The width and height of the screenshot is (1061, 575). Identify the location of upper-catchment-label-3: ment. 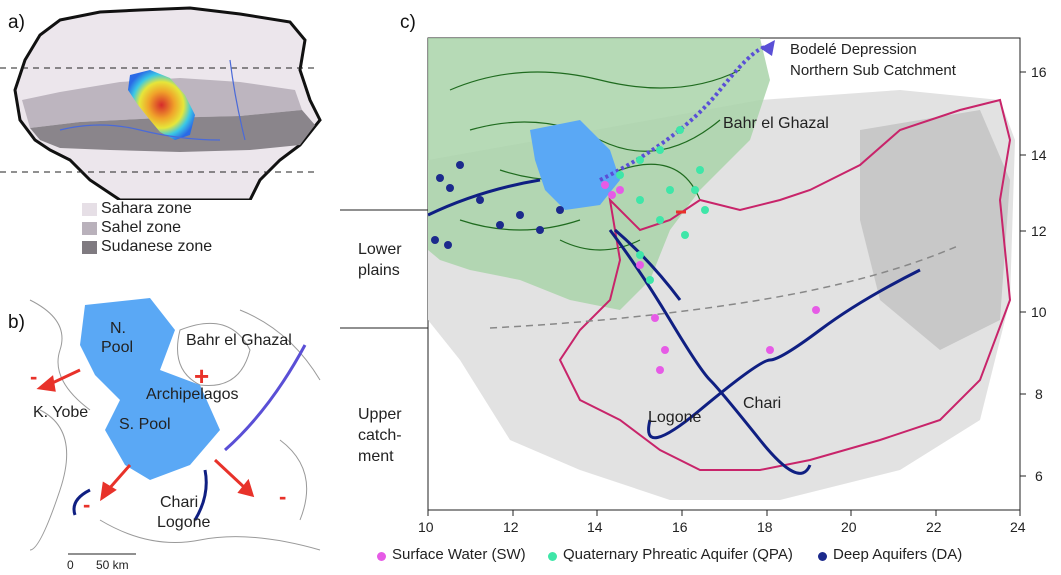
(376, 456).